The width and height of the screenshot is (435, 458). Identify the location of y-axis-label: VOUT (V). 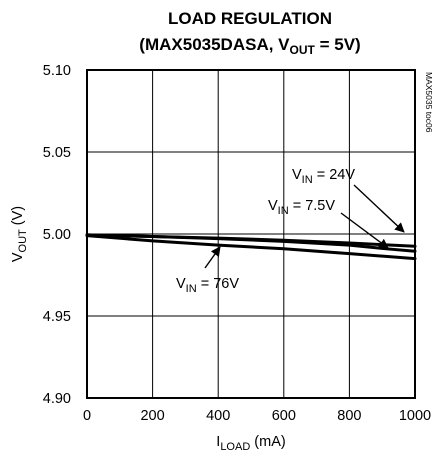
(19, 234).